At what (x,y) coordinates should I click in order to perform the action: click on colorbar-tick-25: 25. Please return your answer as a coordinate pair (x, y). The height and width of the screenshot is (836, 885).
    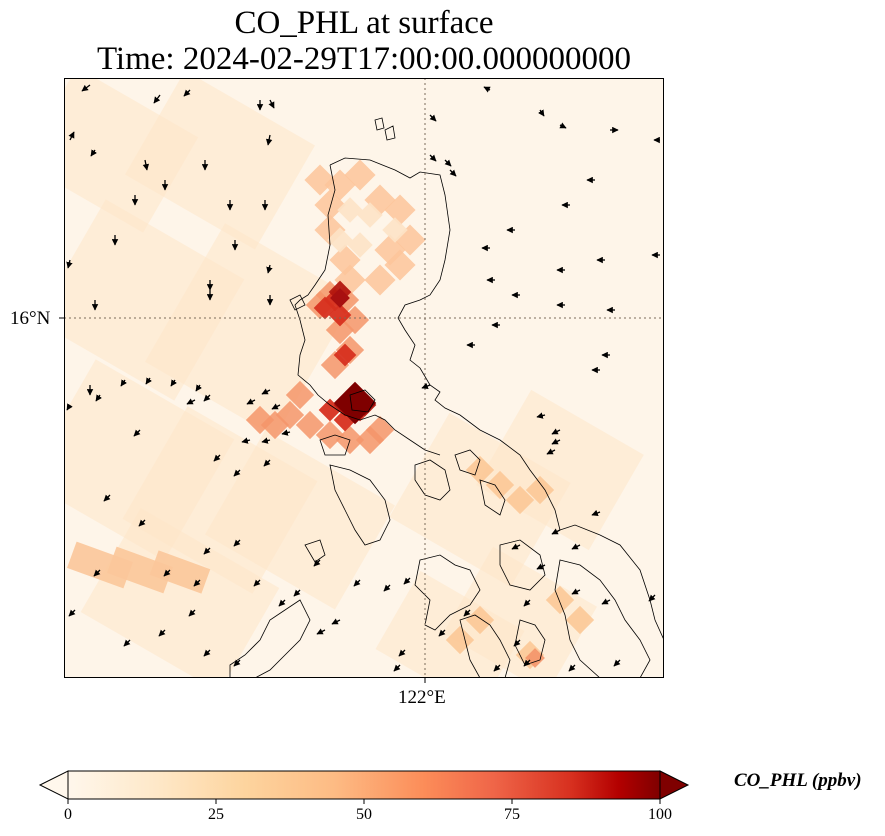
    Looking at the image, I should click on (216, 814).